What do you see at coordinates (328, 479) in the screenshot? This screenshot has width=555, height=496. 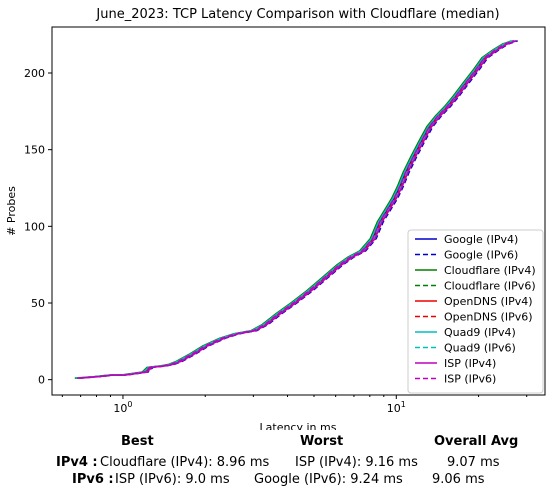 I see `ipv6-worst: Google (IPv6): 9.24 ms` at bounding box center [328, 479].